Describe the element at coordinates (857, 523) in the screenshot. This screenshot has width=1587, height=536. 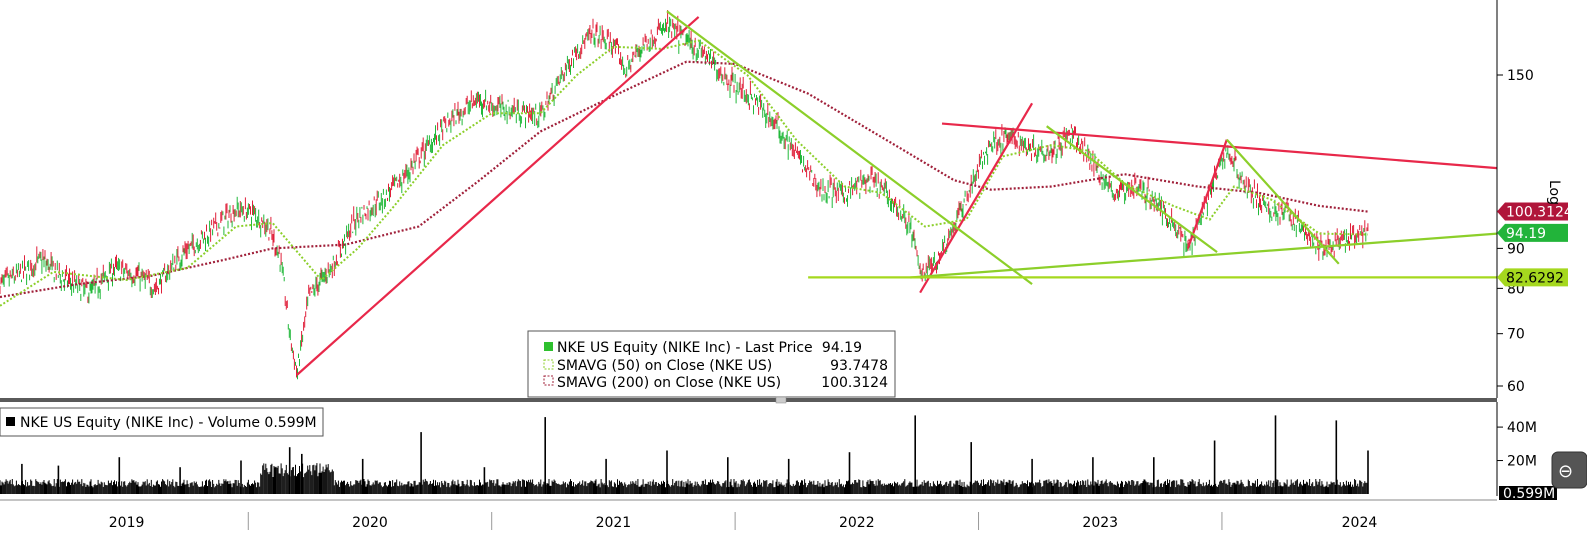
I see `year-label-2022: 2022` at that location.